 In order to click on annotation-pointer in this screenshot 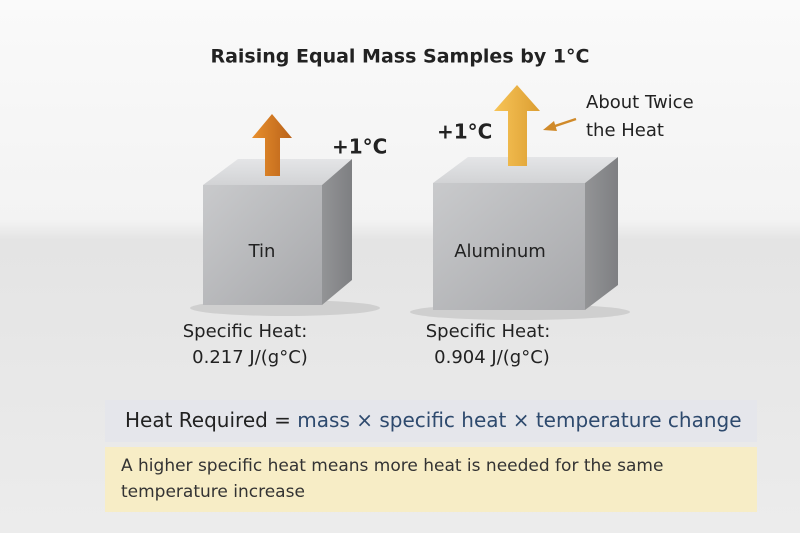, I will do `click(564, 123)`.